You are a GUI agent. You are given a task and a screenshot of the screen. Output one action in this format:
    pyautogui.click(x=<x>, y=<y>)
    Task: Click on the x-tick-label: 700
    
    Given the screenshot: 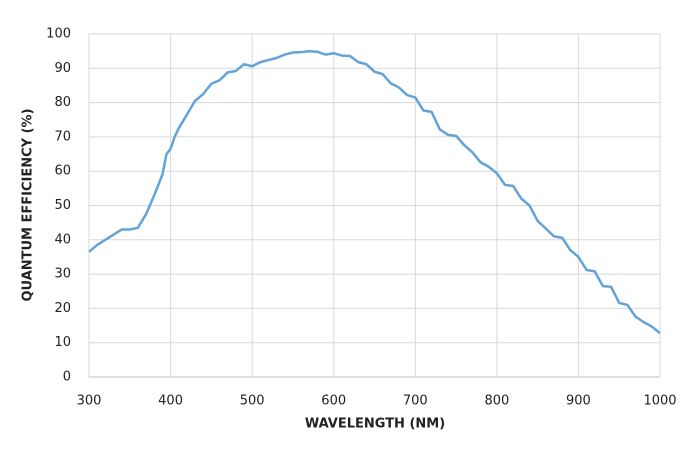 What is the action you would take?
    pyautogui.click(x=415, y=401)
    